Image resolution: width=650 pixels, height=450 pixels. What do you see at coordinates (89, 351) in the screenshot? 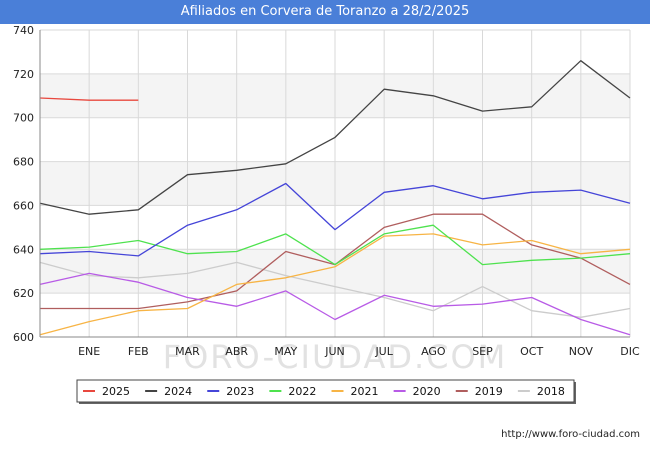
I see `x-tick-label: ENE` at bounding box center [89, 351].